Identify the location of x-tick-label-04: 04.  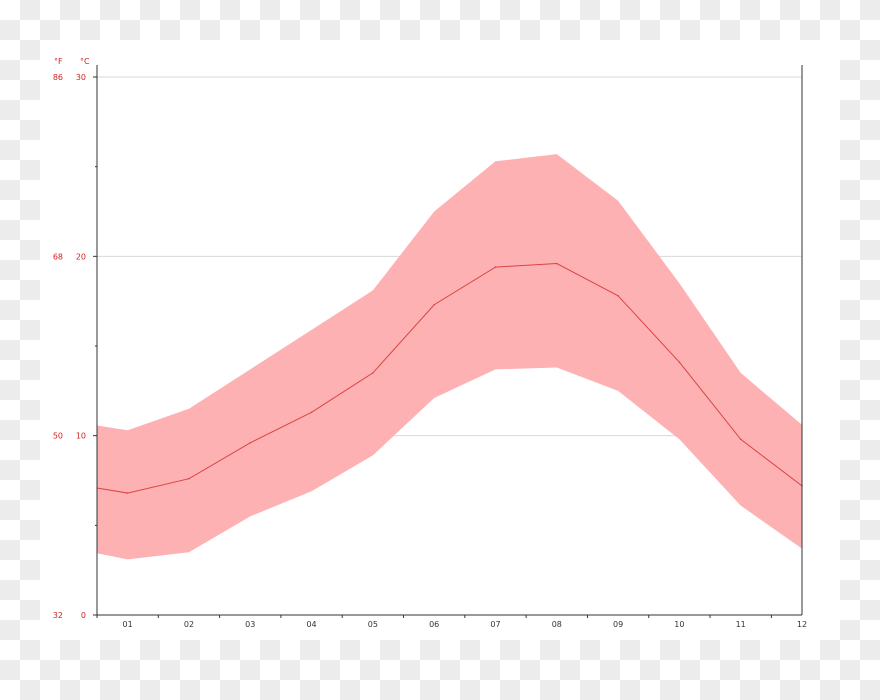
(311, 624).